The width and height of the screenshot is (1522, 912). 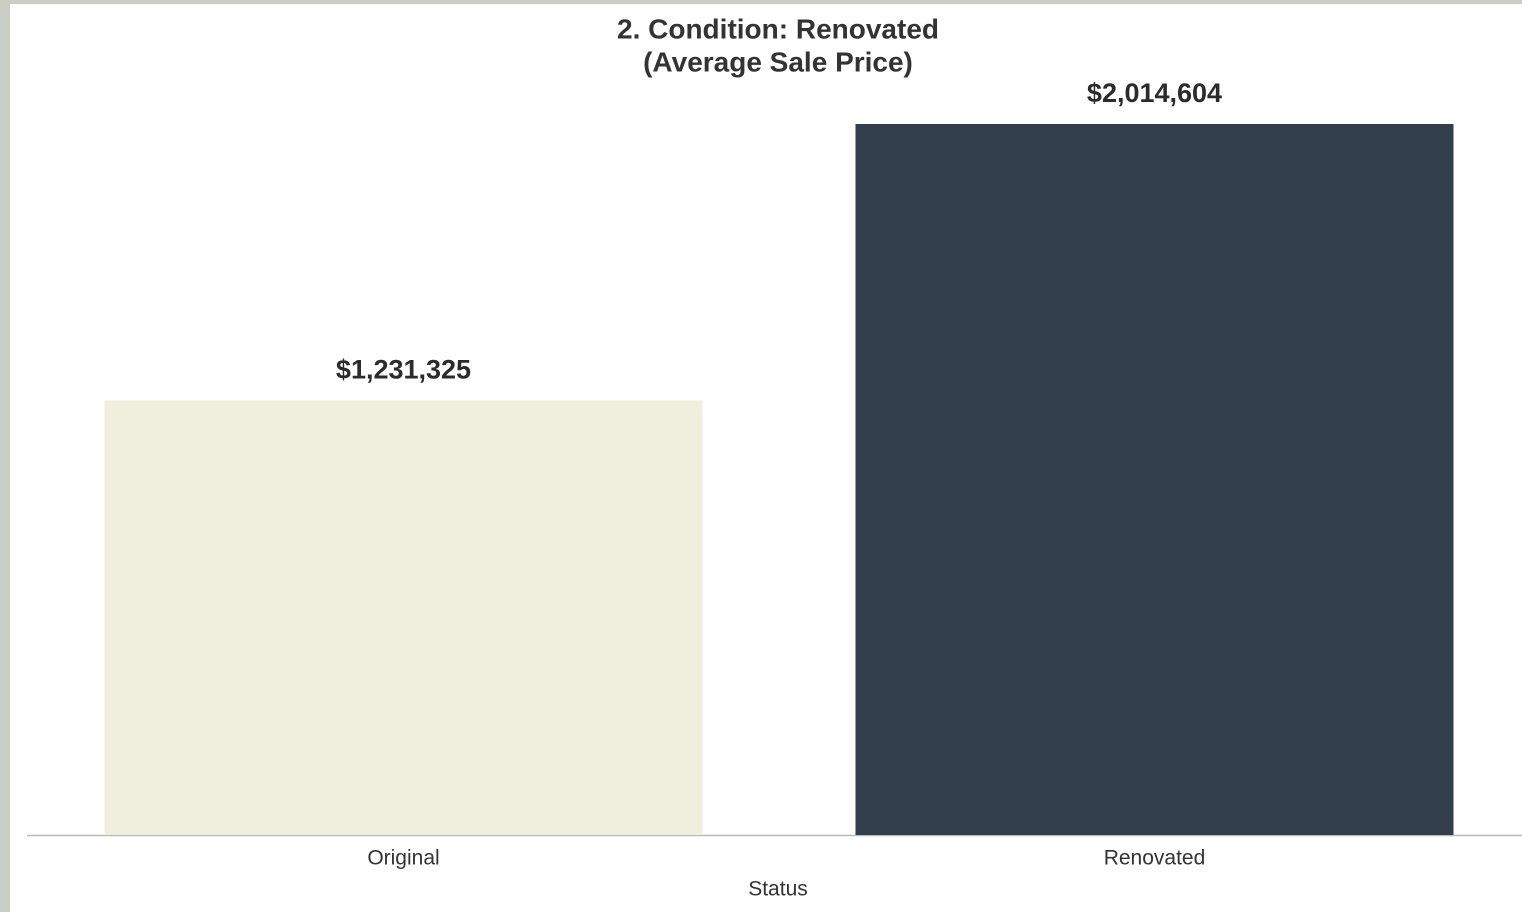 What do you see at coordinates (778, 889) in the screenshot?
I see `x-axis-label: Status` at bounding box center [778, 889].